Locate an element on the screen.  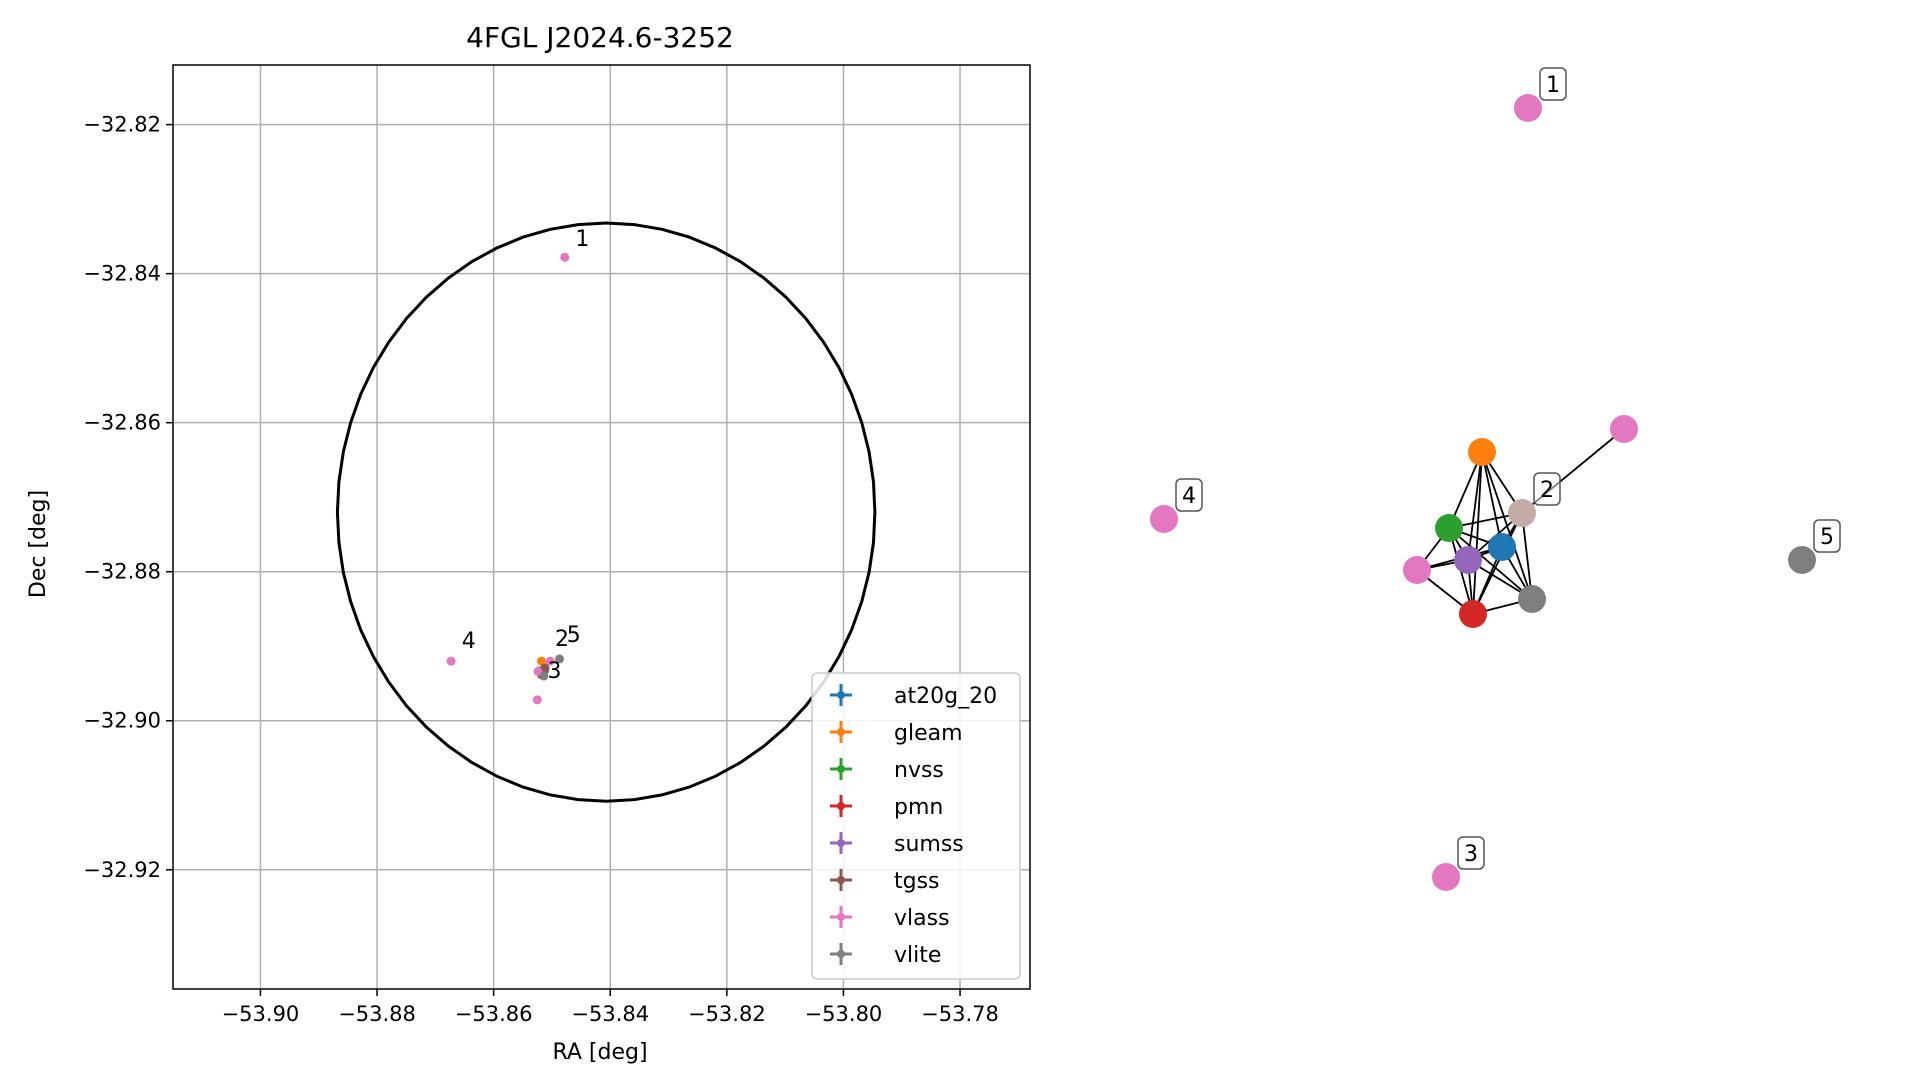
x-tick-label: −53.86 is located at coordinates (494, 1014).